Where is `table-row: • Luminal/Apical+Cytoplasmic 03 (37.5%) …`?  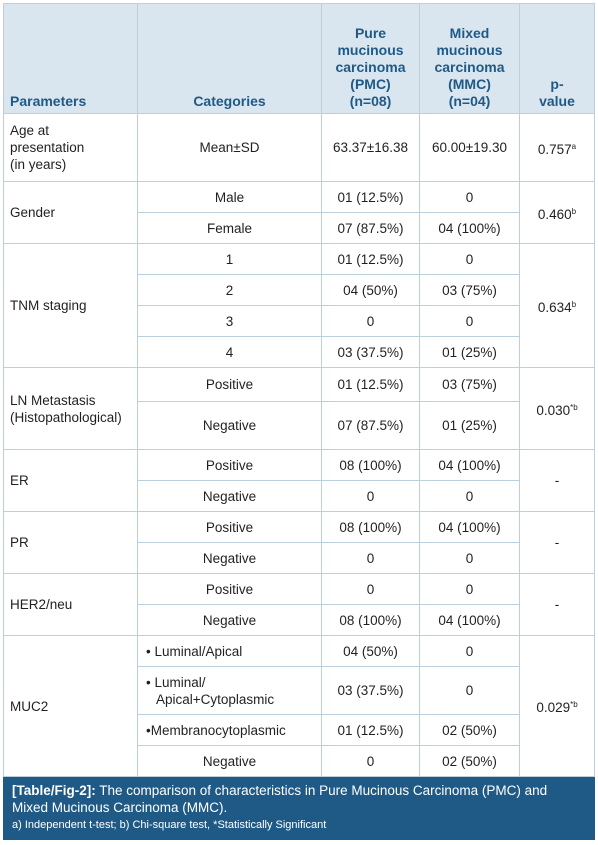 table-row: • Luminal/Apical+Cytoplasmic 03 (37.5%) … is located at coordinates (299, 690).